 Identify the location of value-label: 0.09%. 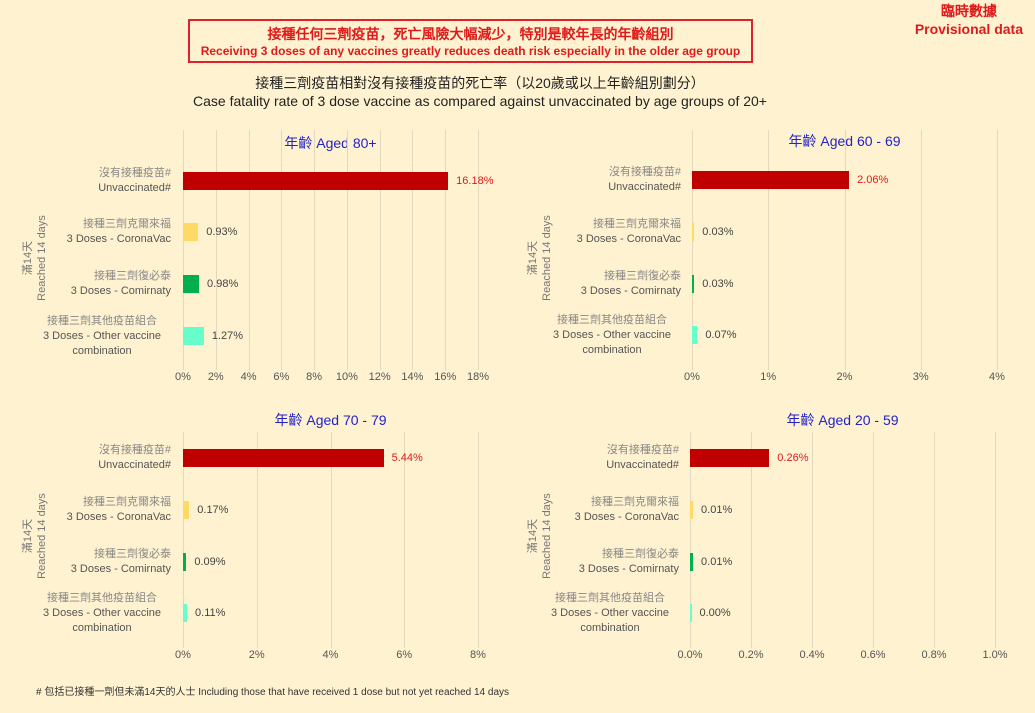
(210, 562).